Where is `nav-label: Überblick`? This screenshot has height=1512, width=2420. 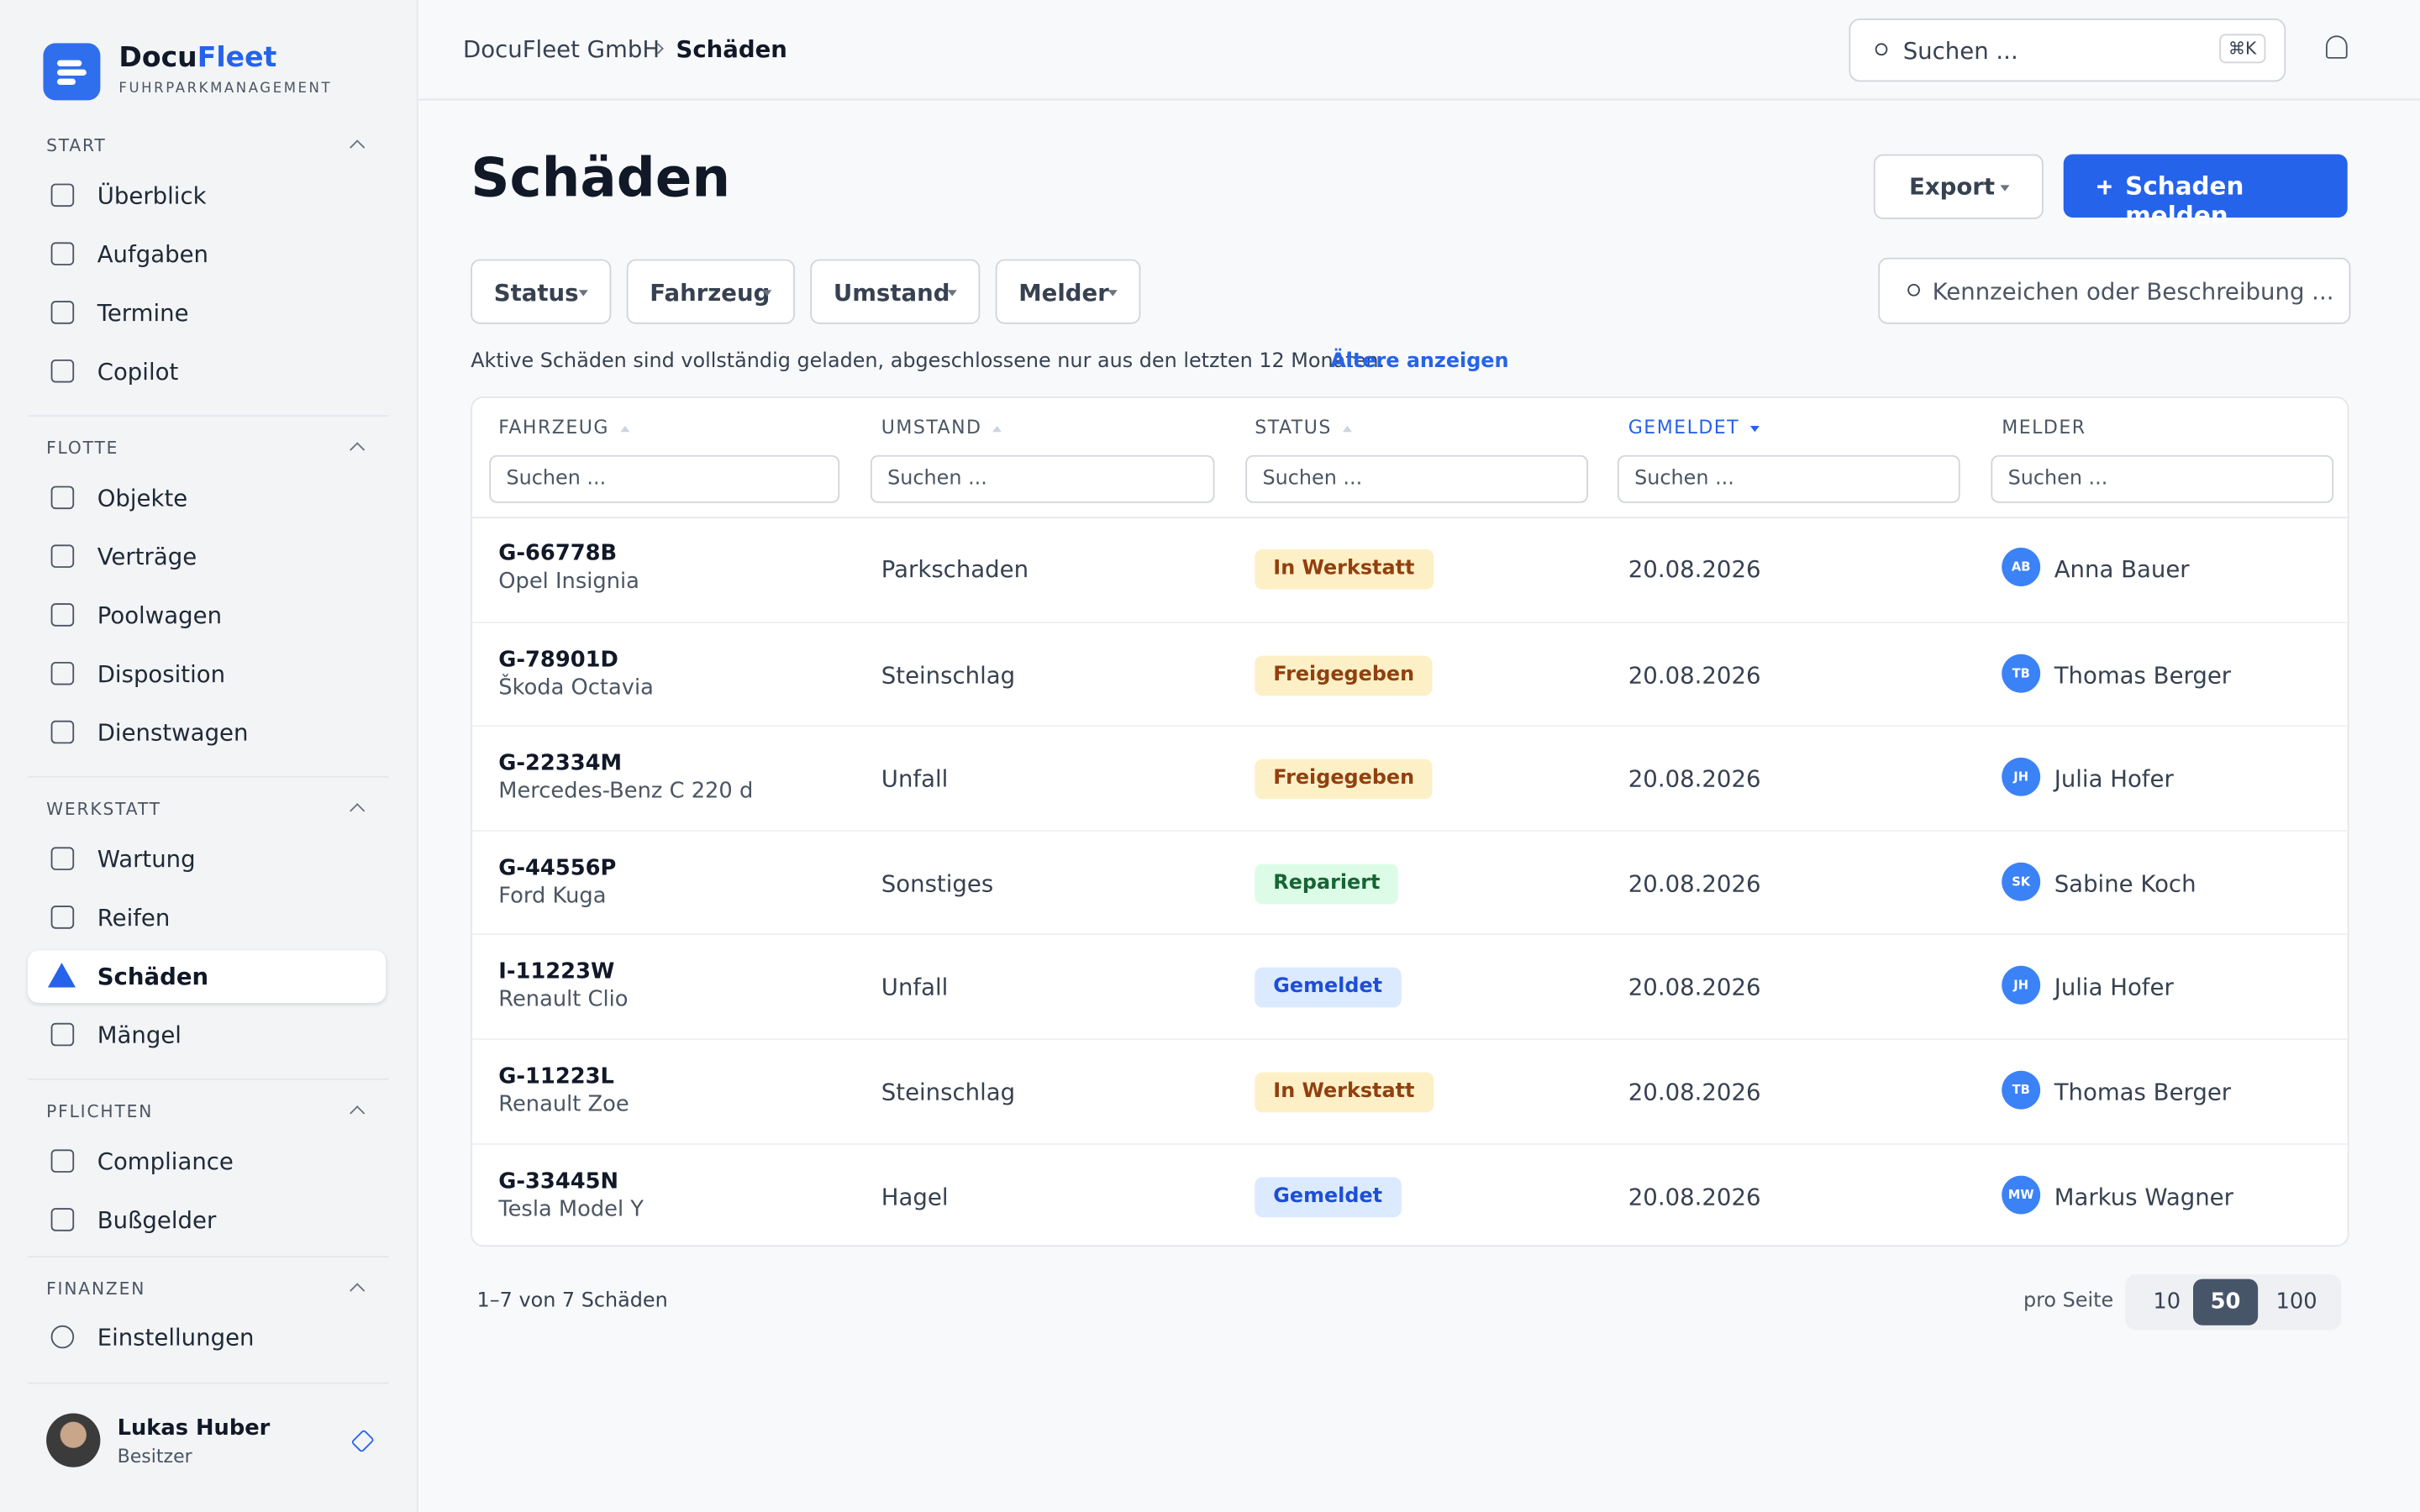
nav-label: Überblick is located at coordinates (152, 195).